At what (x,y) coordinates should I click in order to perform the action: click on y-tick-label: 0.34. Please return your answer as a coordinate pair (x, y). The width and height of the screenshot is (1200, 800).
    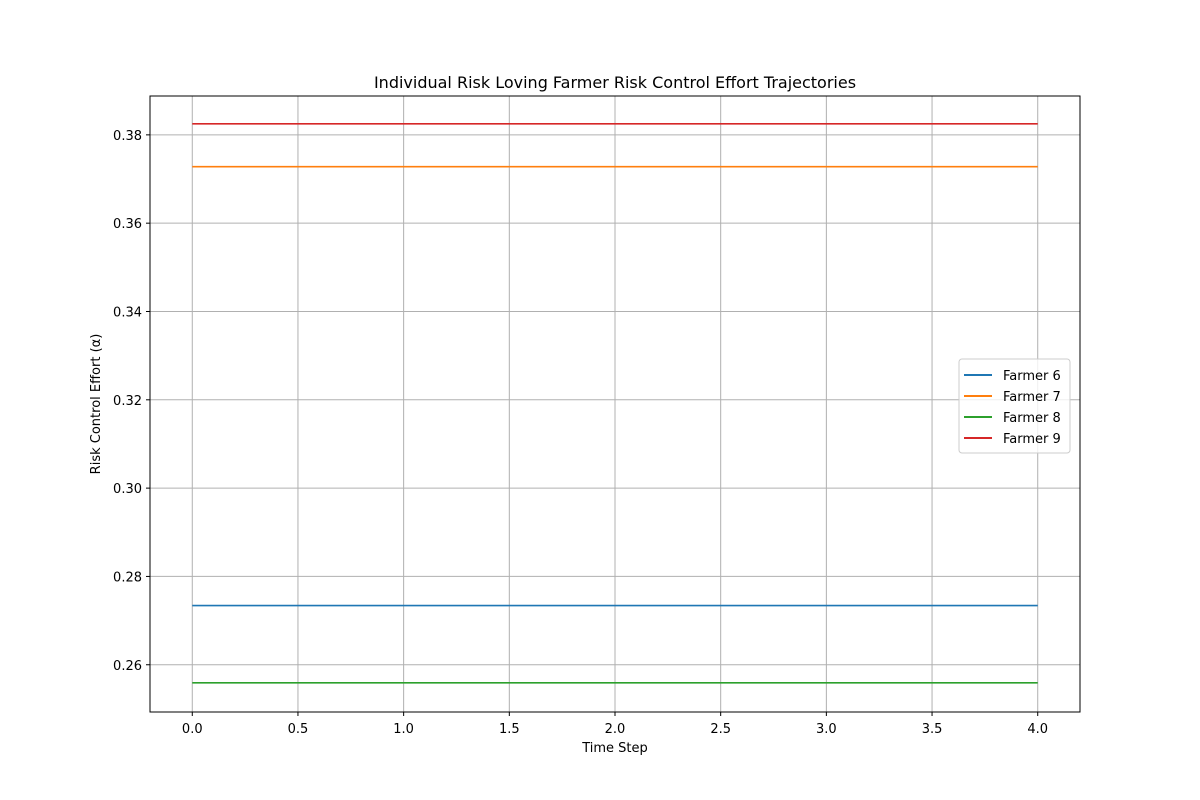
    Looking at the image, I should click on (127, 312).